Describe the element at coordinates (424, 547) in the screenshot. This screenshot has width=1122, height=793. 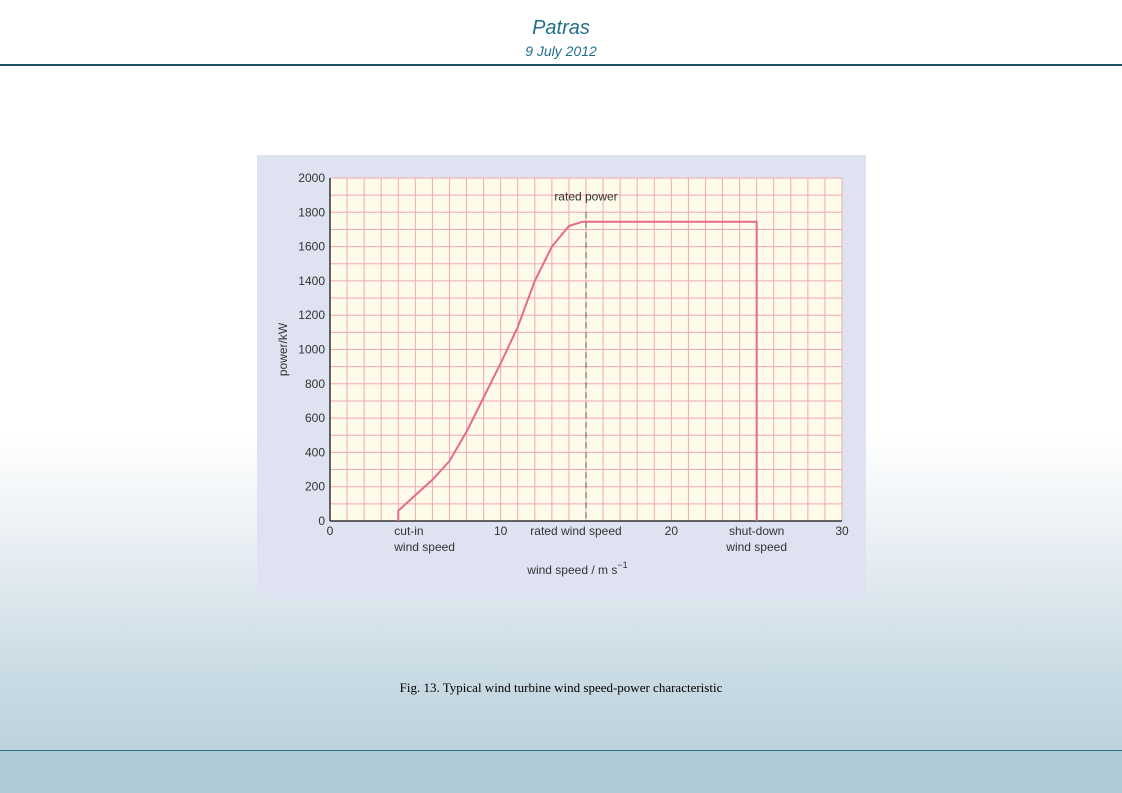
I see `cut-in-label-line2: wind speed` at that location.